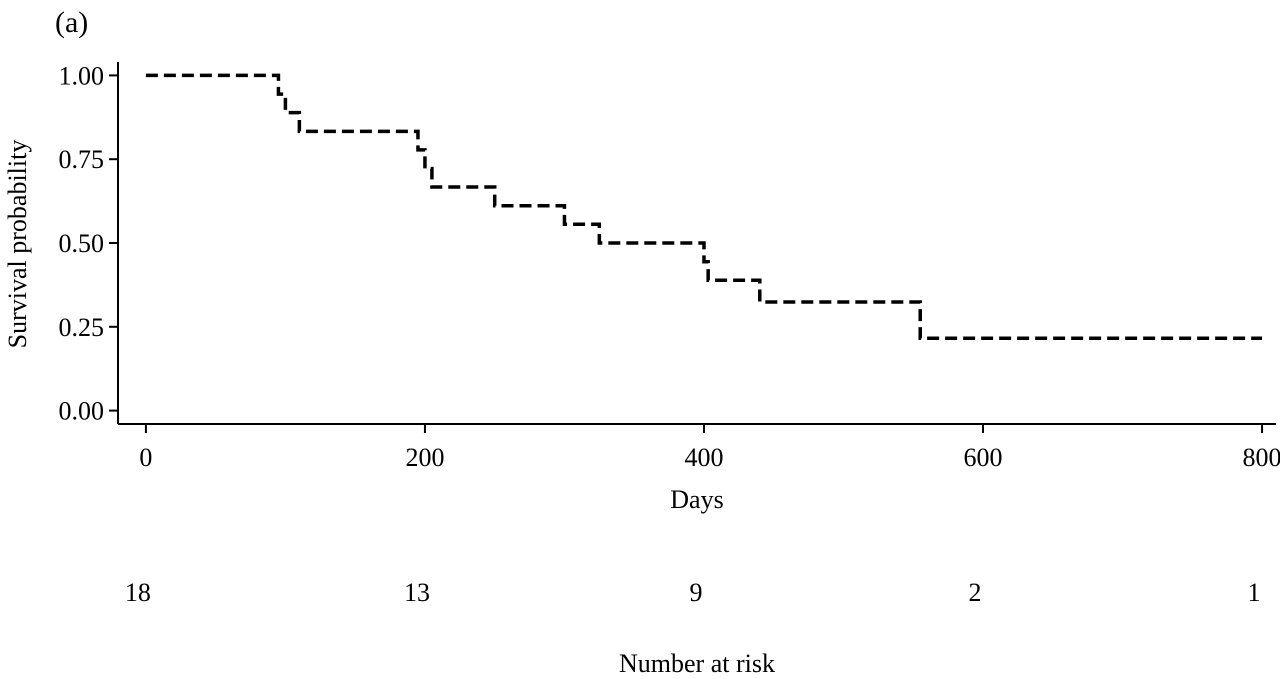 This screenshot has height=679, width=1280. I want to click on x-tick-label: 800, so click(1261, 457).